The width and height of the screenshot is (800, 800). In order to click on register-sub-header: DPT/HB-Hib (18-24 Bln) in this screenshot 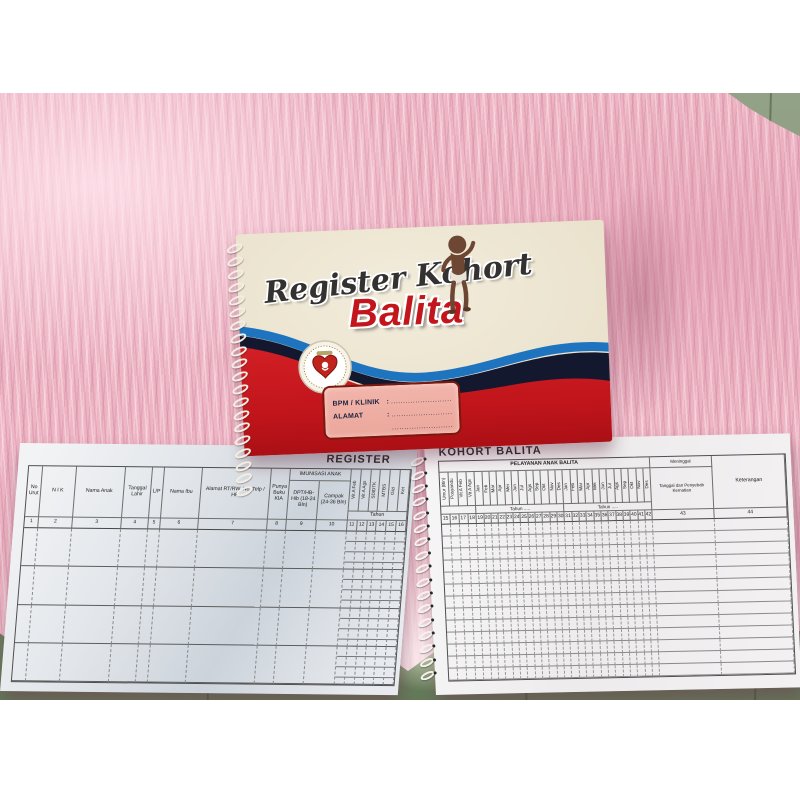, I will do `click(303, 500)`.